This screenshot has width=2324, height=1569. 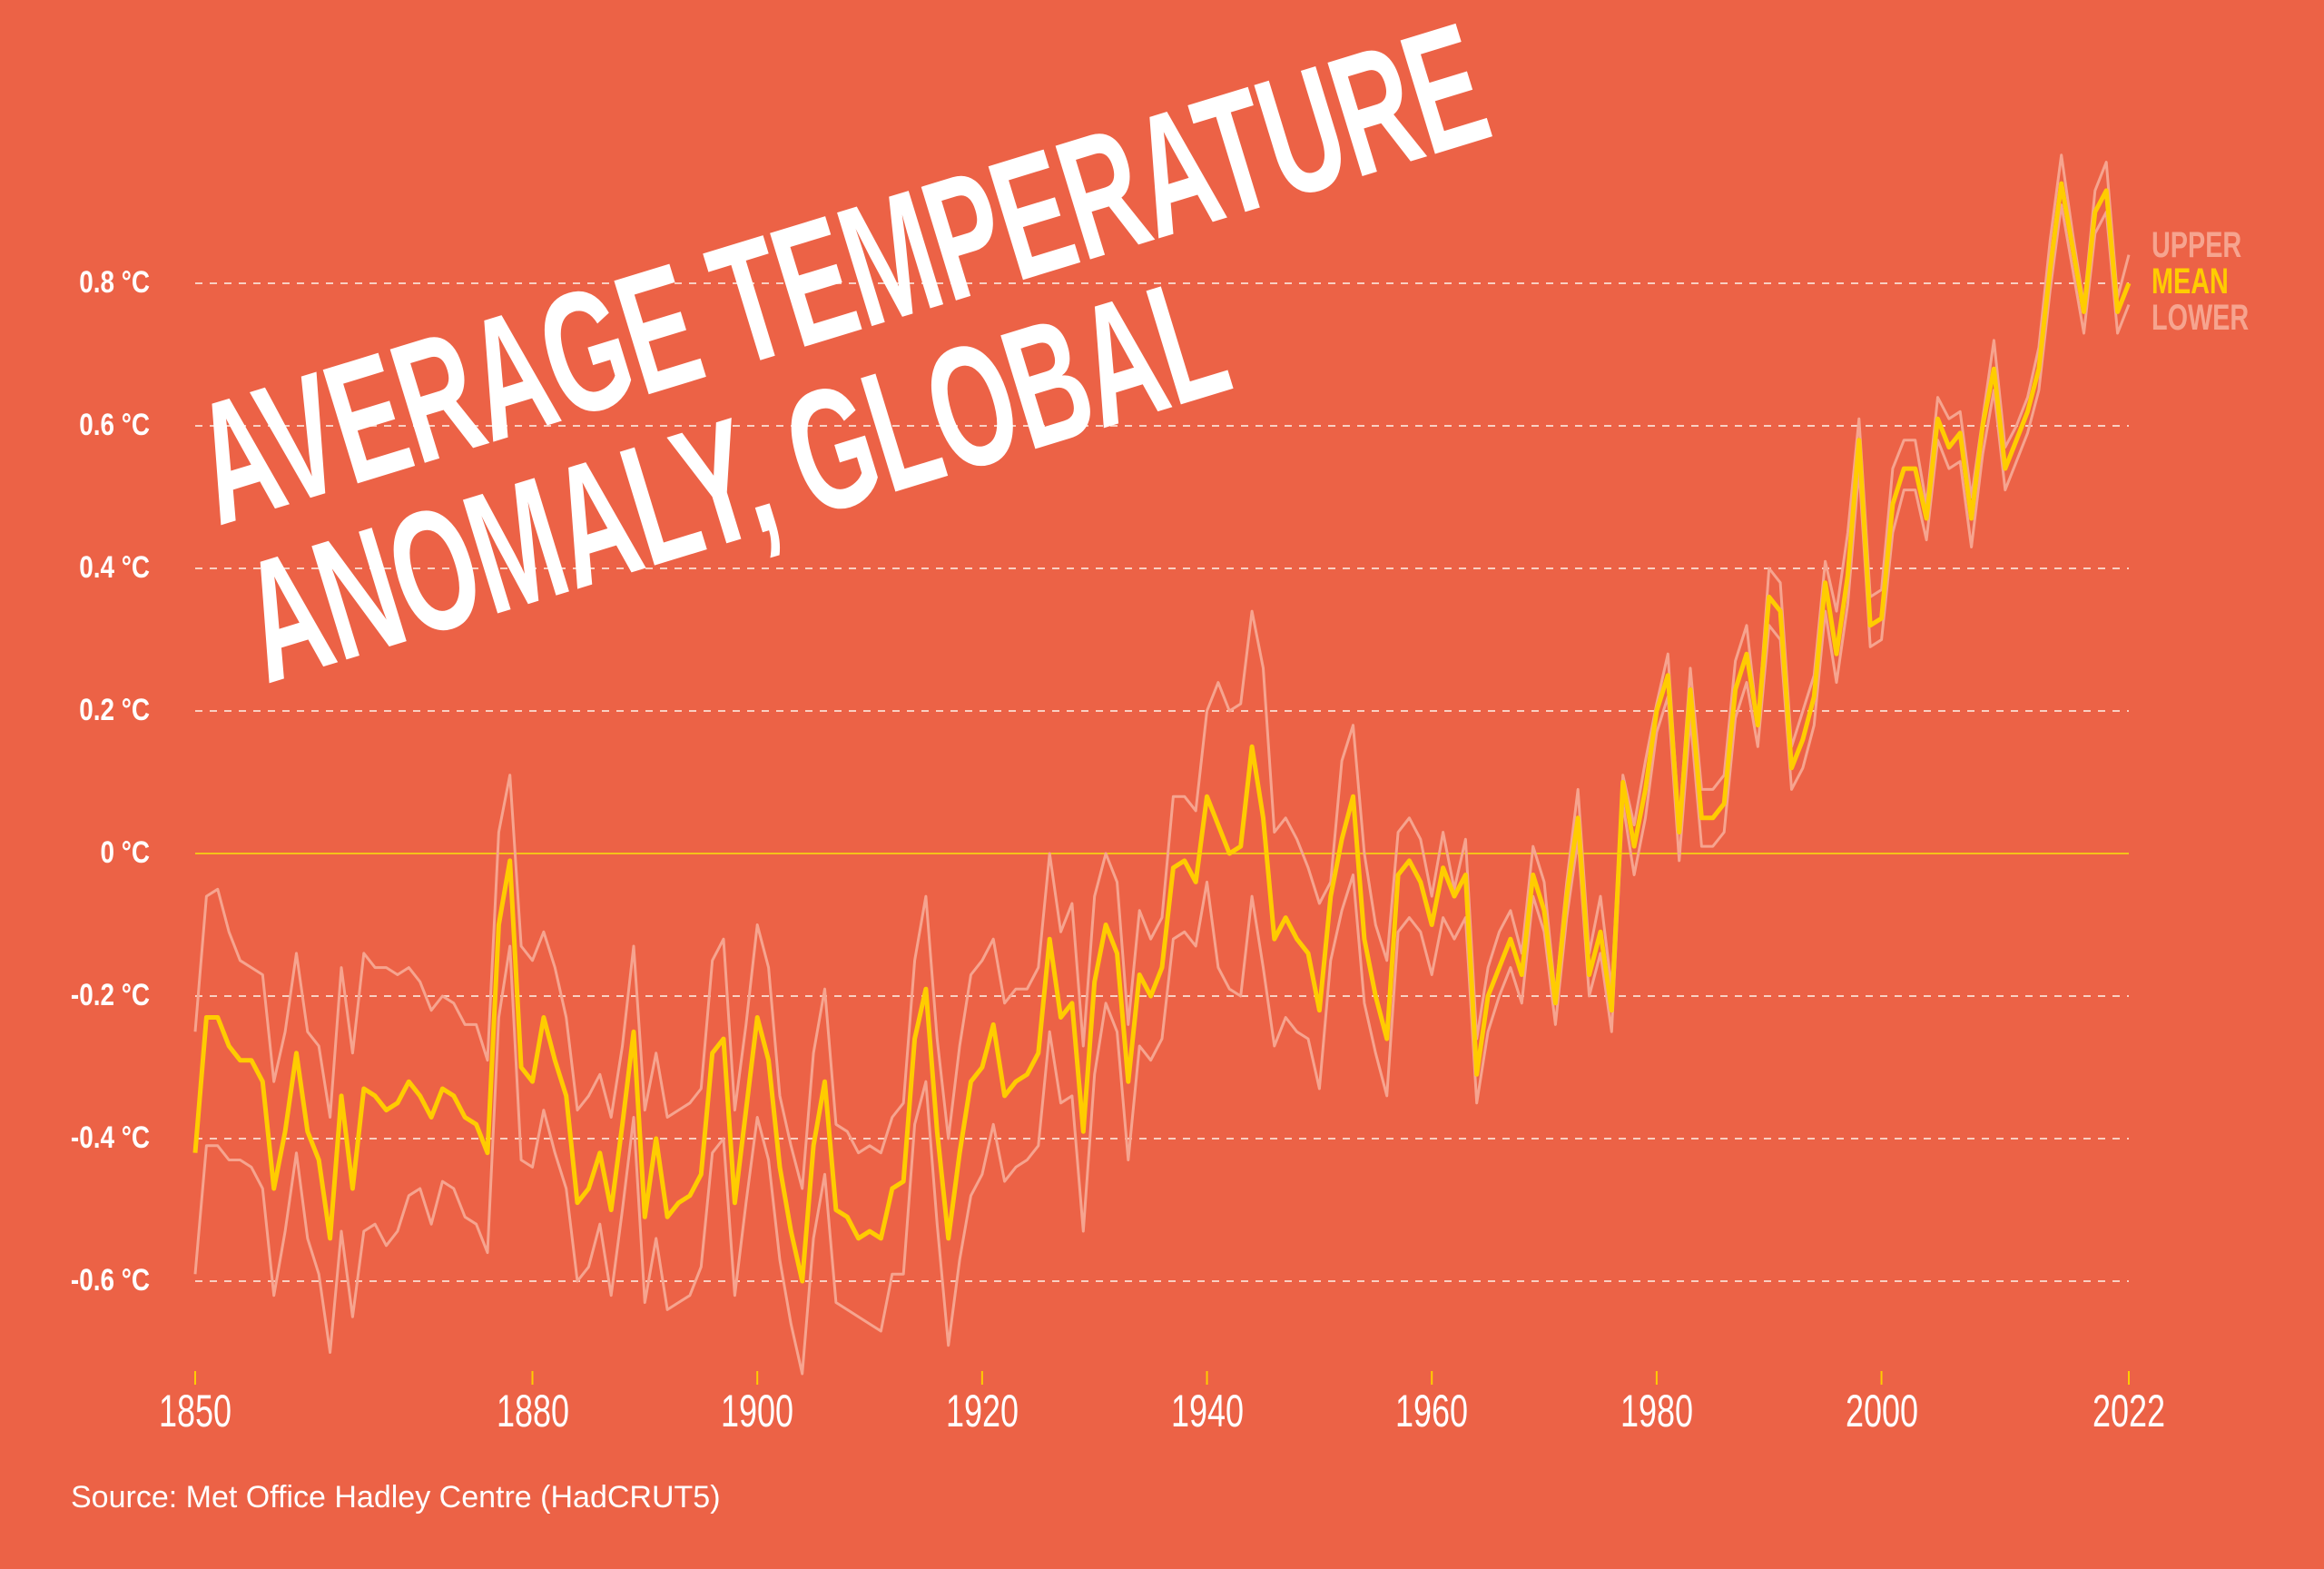 I want to click on x-tick-label: 1980, so click(x=1656, y=1411).